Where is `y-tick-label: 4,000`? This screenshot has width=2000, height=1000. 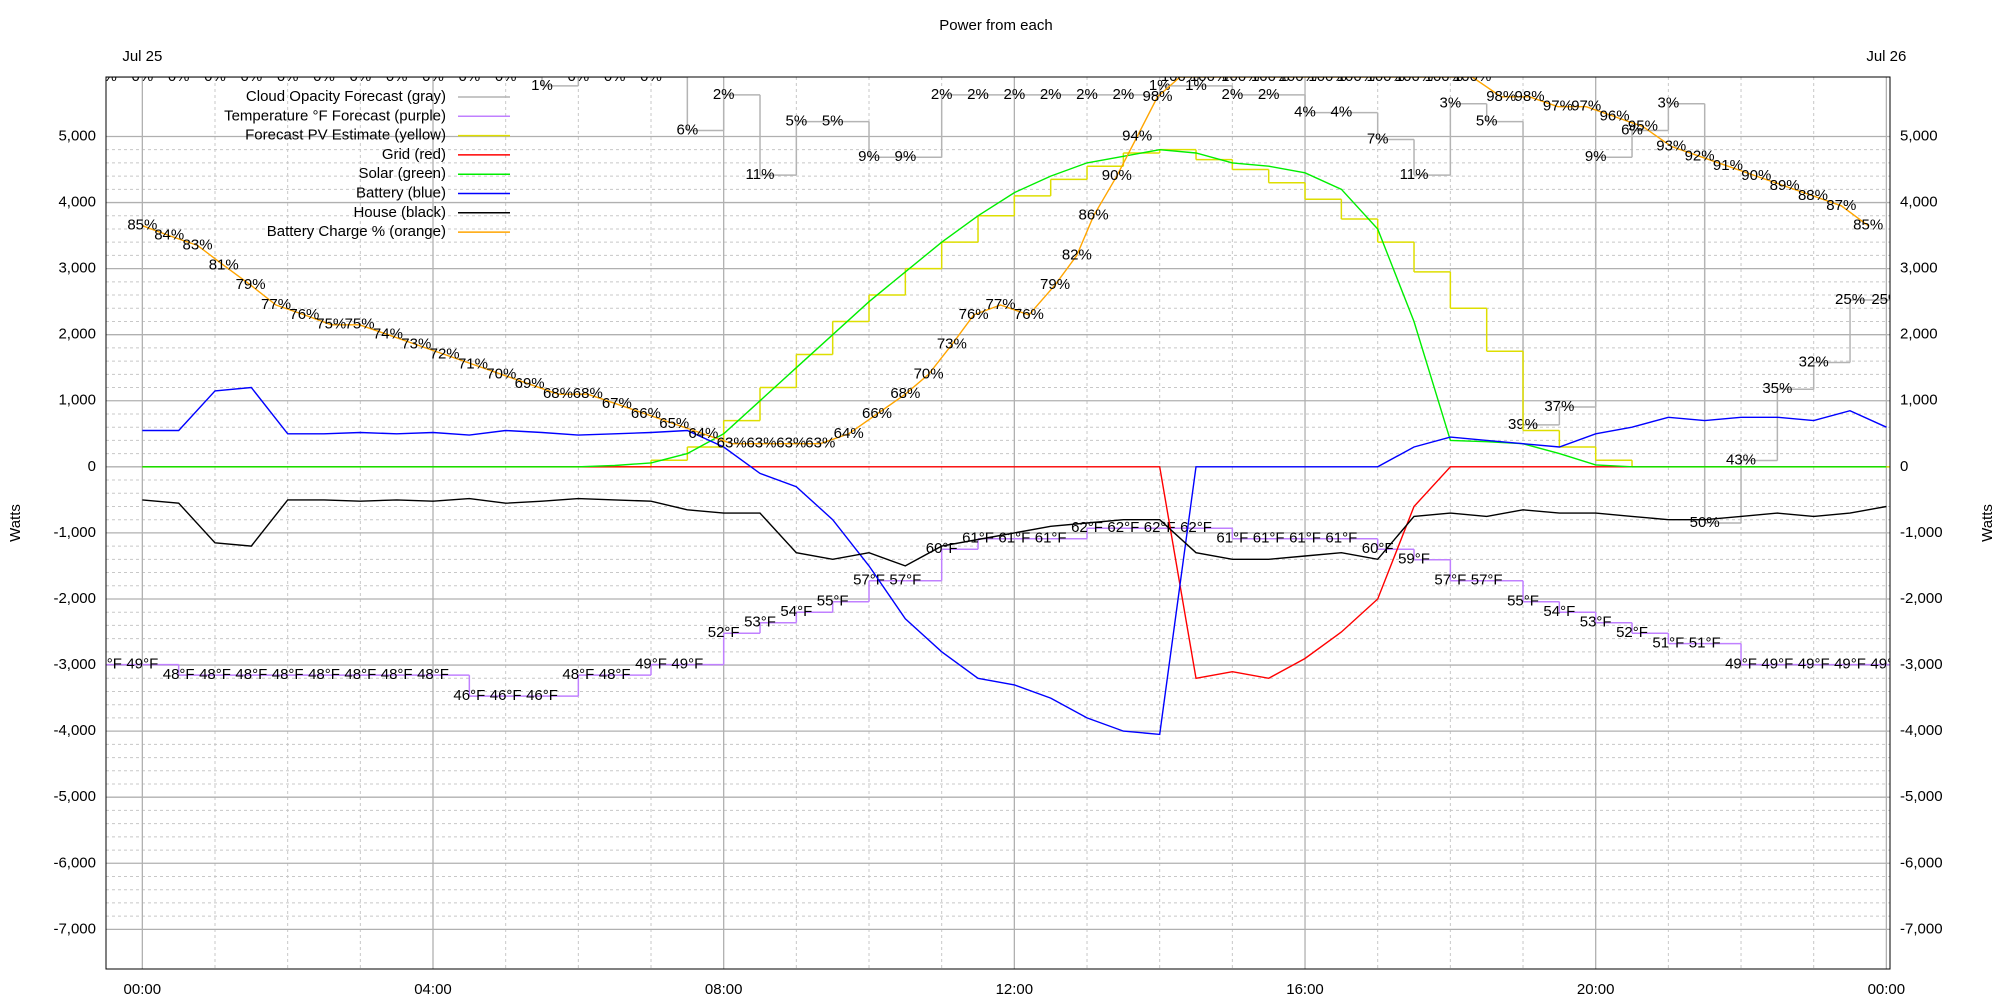
y-tick-label: 4,000 is located at coordinates (77, 202).